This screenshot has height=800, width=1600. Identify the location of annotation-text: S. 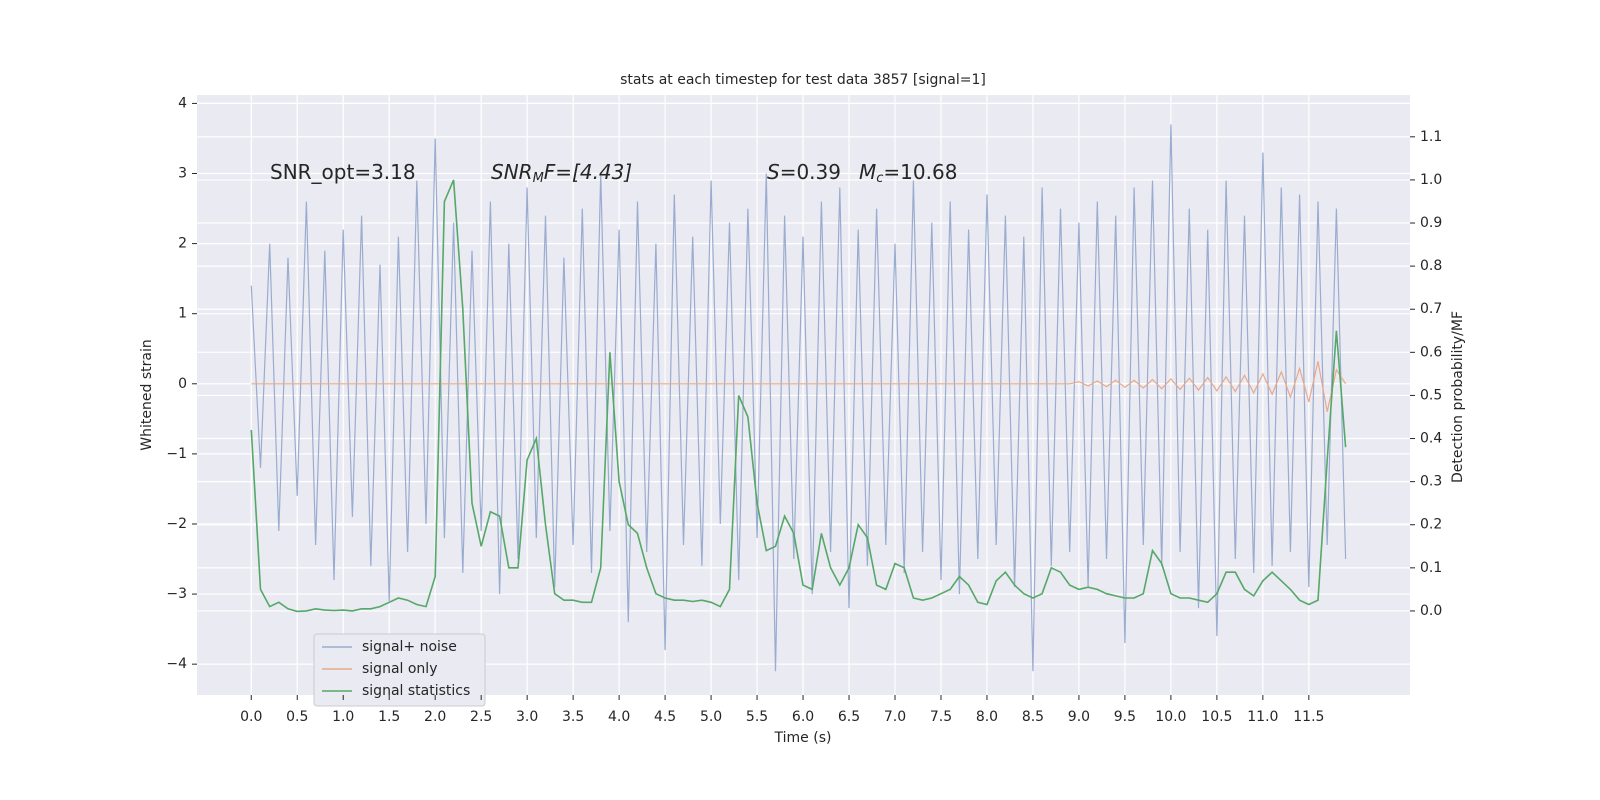
(773, 172).